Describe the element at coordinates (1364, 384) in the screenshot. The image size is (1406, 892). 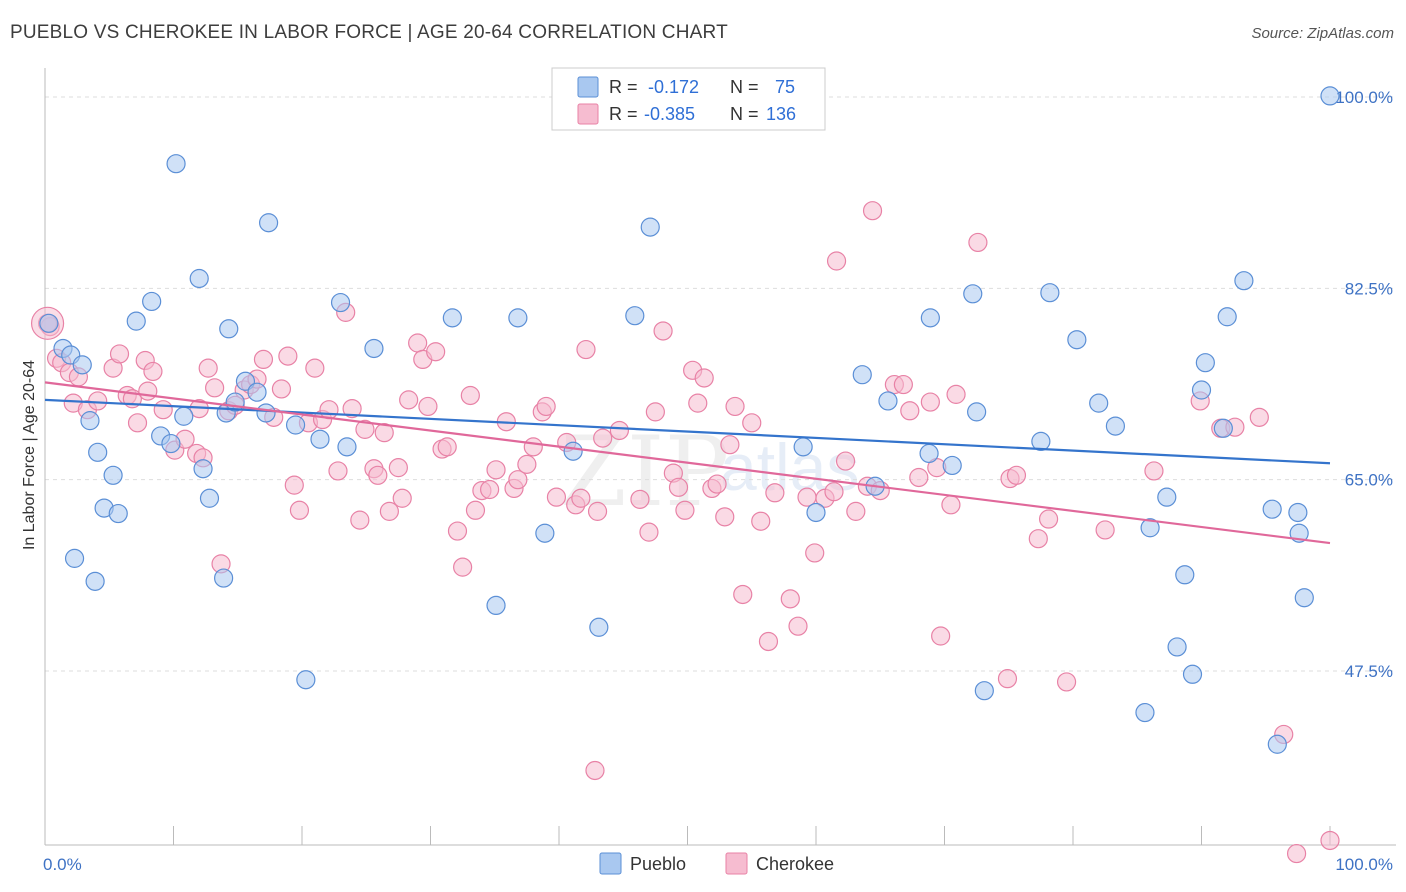
I see `y-tick-labels: 47.5% 65.0% 82.5% 100.0%` at that location.